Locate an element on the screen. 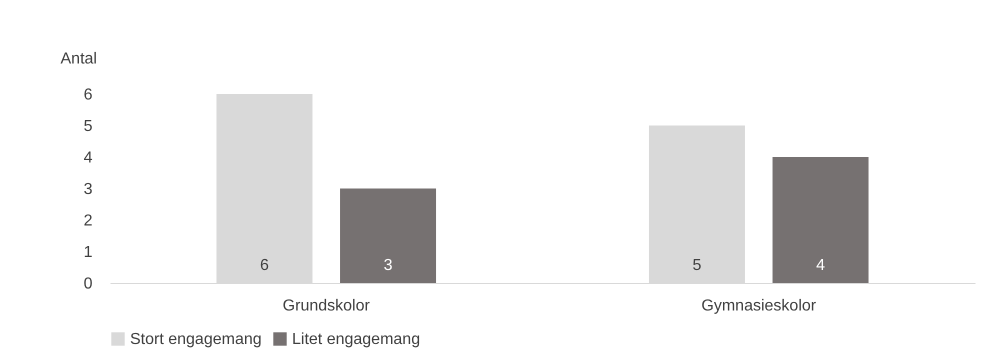  legend-label: Stort engagemang is located at coordinates (196, 339).